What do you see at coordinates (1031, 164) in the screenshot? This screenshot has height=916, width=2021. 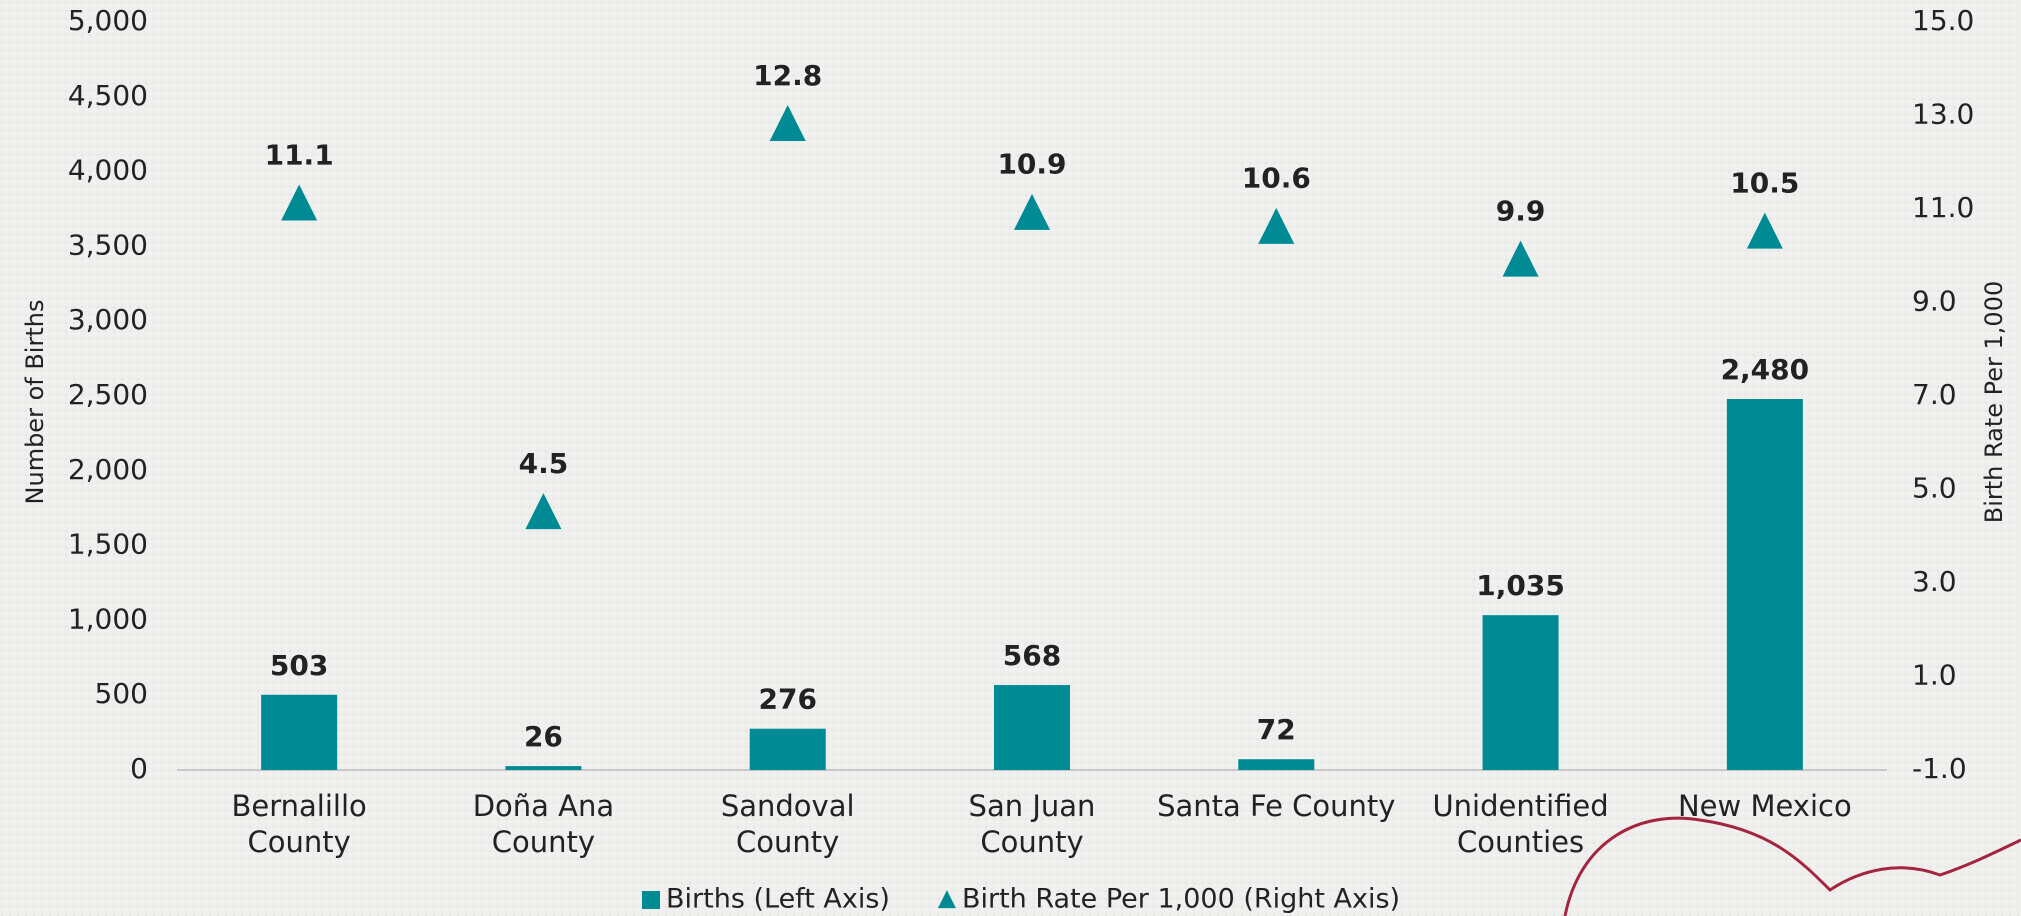 I see `data-label: 10.9` at bounding box center [1031, 164].